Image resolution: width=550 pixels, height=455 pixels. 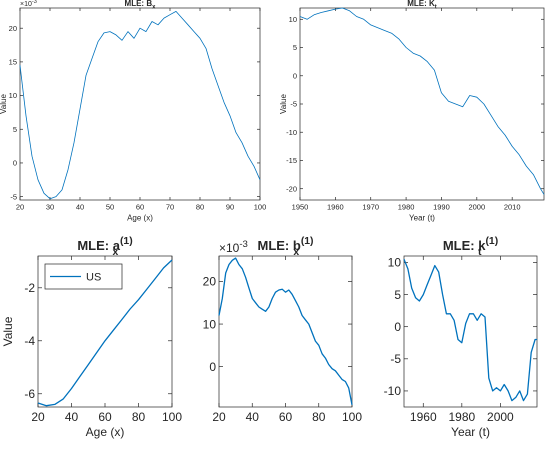 I want to click on chart-title: MLE: a(1) x, so click(x=104, y=247).